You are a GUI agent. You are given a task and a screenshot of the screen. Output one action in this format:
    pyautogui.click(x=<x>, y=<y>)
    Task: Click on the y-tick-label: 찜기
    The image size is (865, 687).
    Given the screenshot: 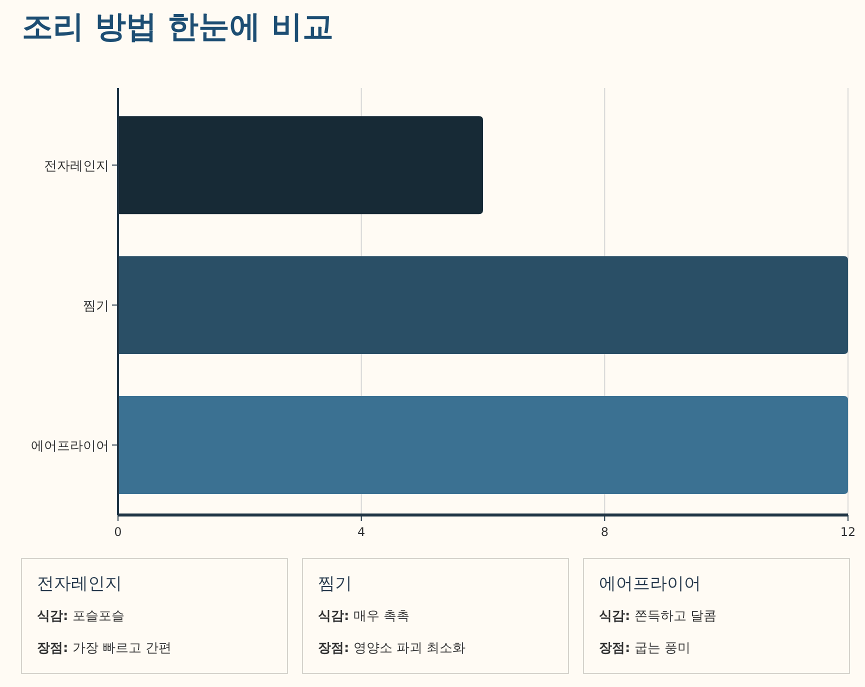 What is the action you would take?
    pyautogui.click(x=96, y=306)
    